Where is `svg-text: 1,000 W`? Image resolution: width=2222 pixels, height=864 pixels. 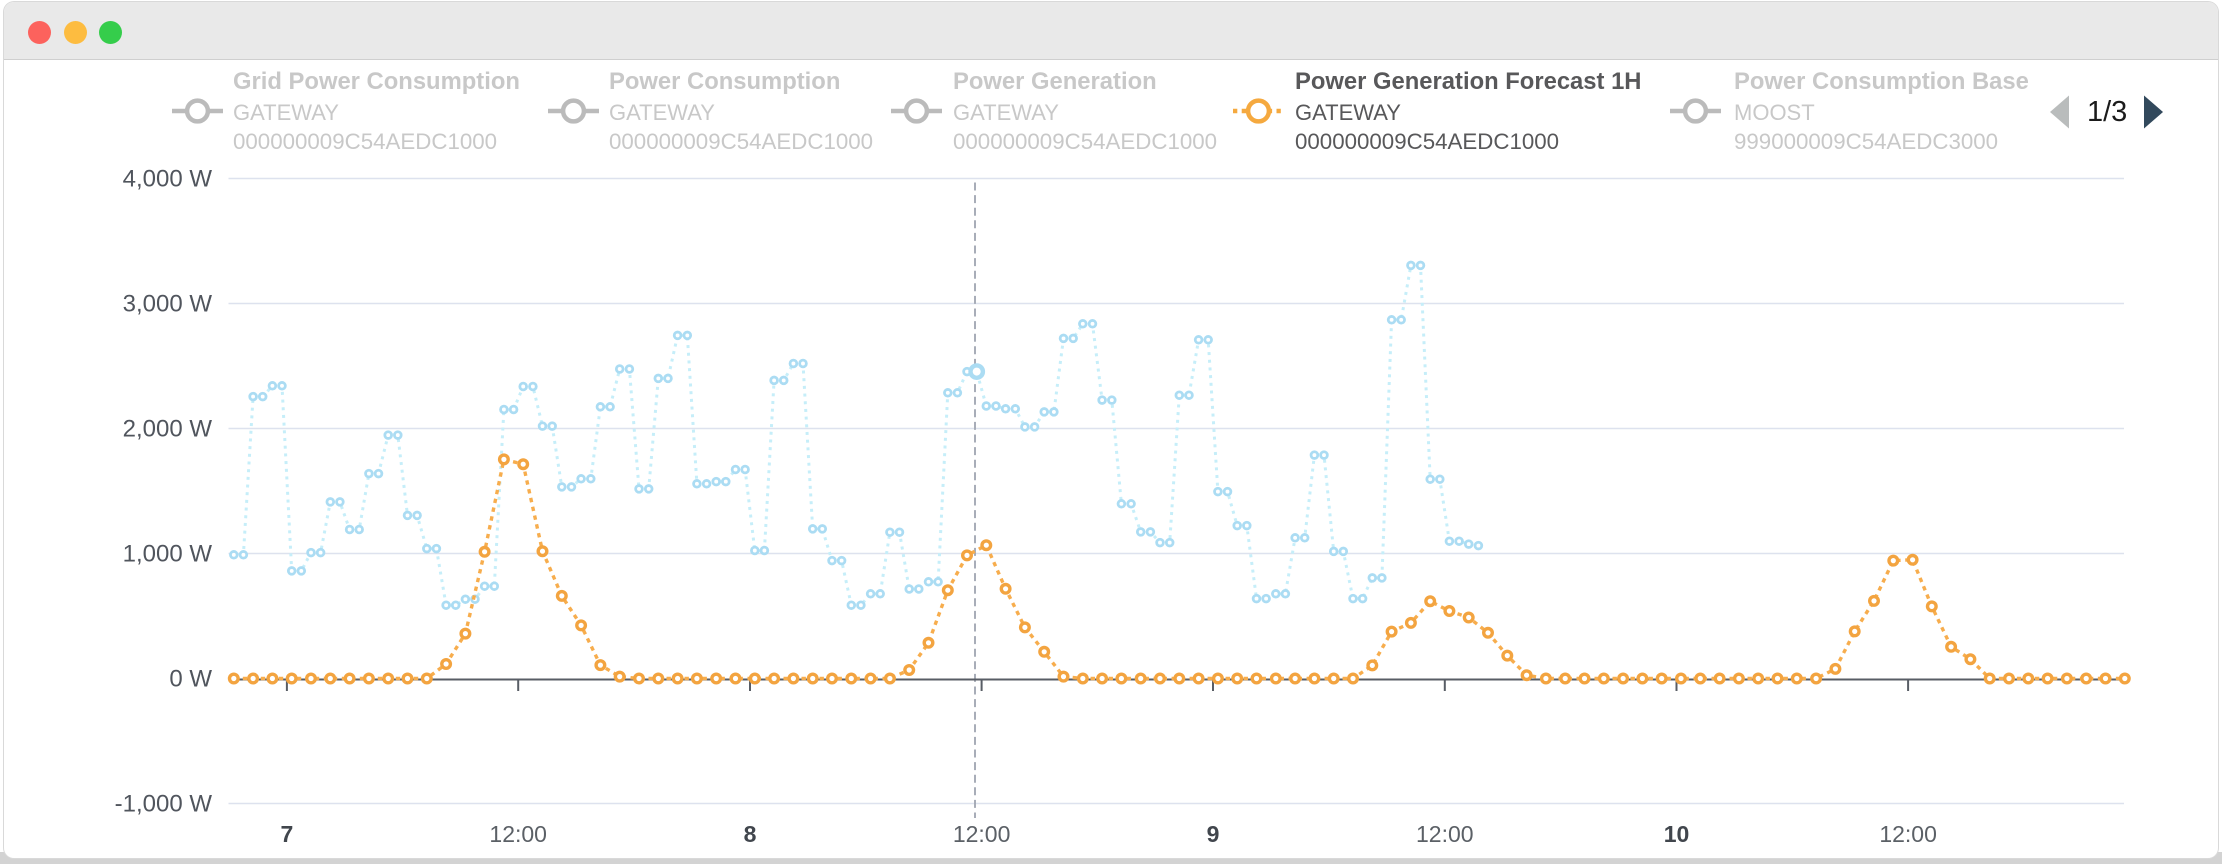 svg-text: 1,000 W is located at coordinates (168, 554).